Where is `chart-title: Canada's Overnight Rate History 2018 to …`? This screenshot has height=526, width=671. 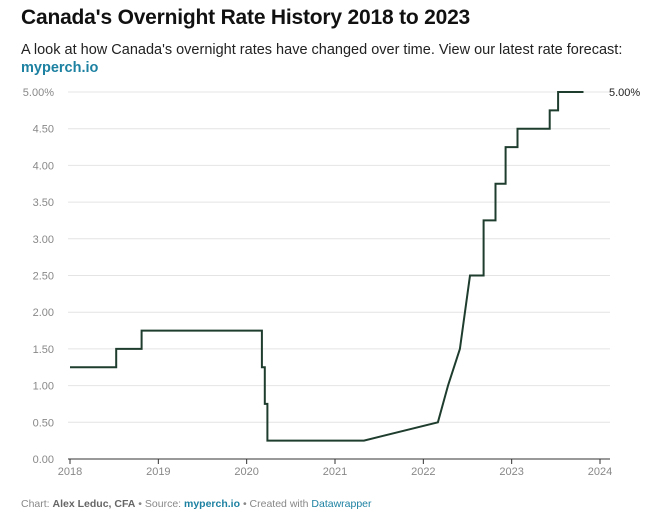 chart-title: Canada's Overnight Rate History 2018 to … is located at coordinates (246, 17).